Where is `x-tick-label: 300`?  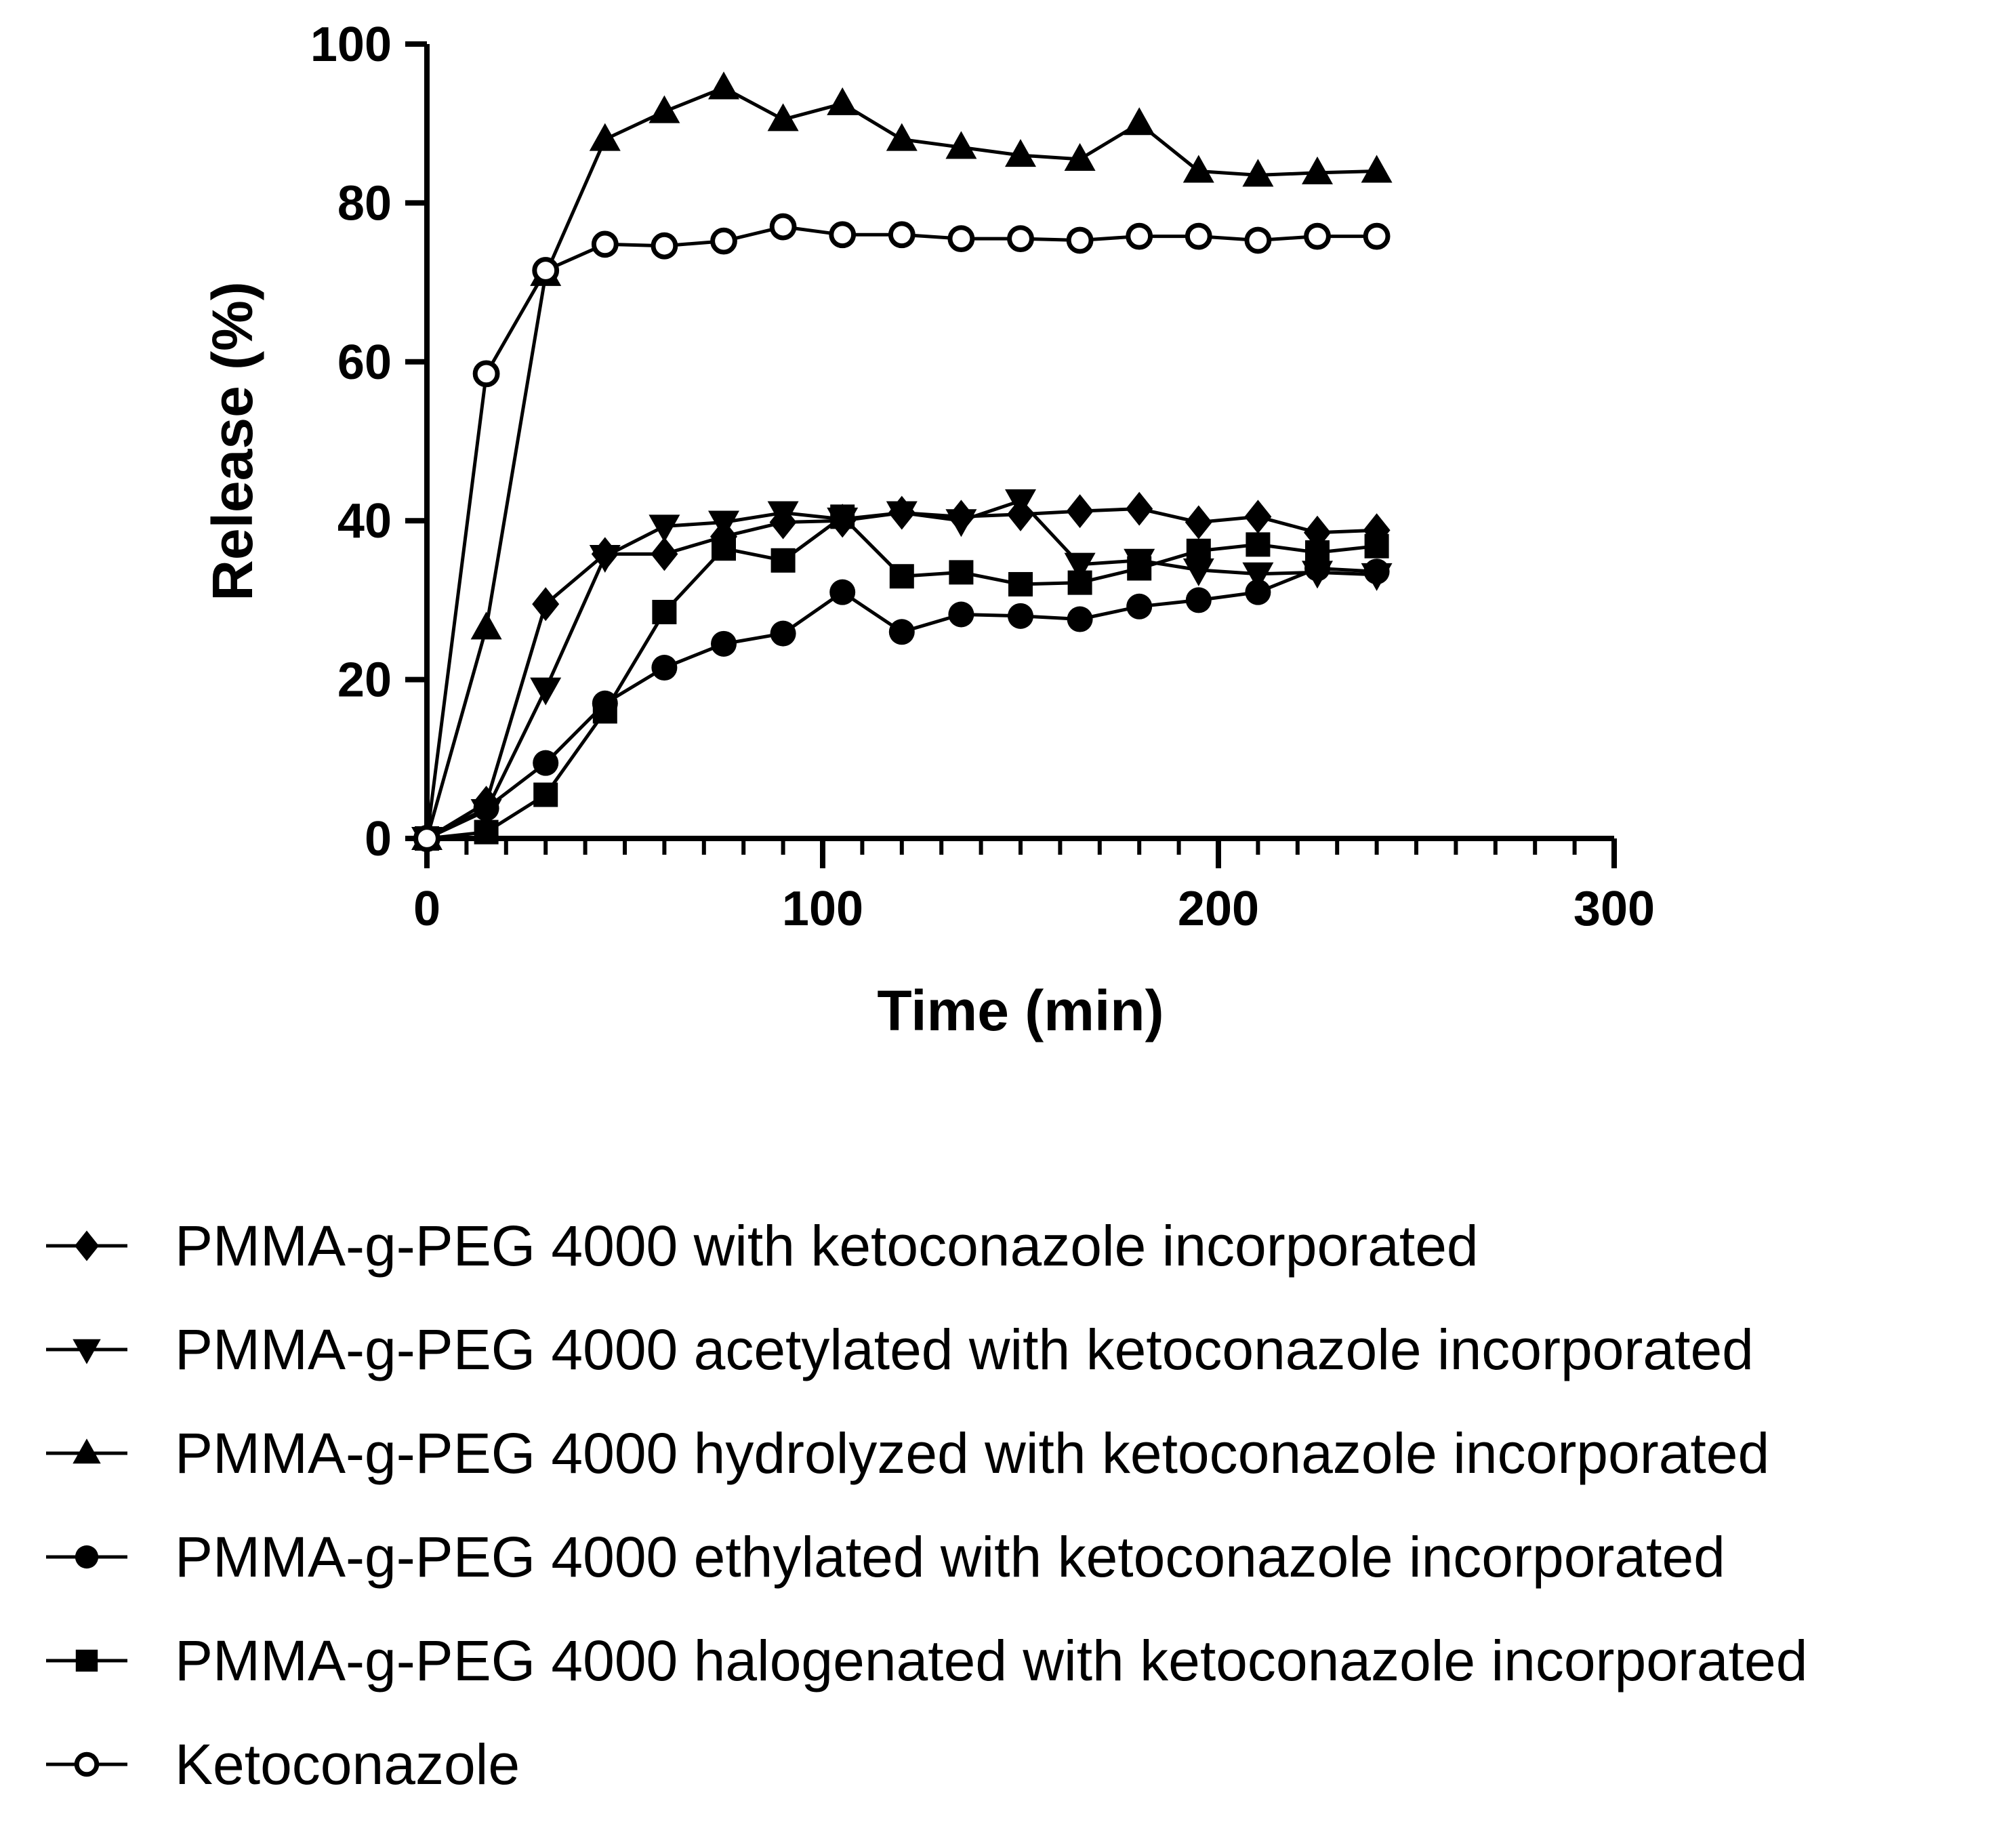
x-tick-label: 300 is located at coordinates (1614, 909).